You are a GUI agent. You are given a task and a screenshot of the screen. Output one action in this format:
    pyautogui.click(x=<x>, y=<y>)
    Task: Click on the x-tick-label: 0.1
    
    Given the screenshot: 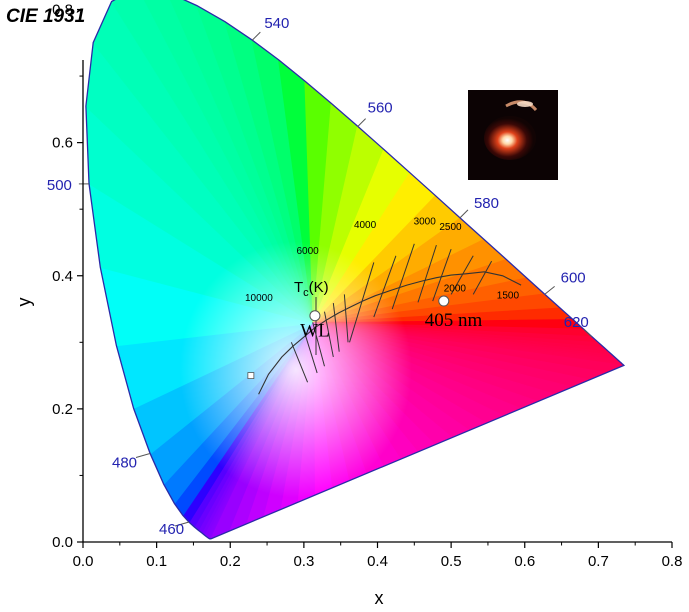 What is the action you would take?
    pyautogui.click(x=156, y=561)
    